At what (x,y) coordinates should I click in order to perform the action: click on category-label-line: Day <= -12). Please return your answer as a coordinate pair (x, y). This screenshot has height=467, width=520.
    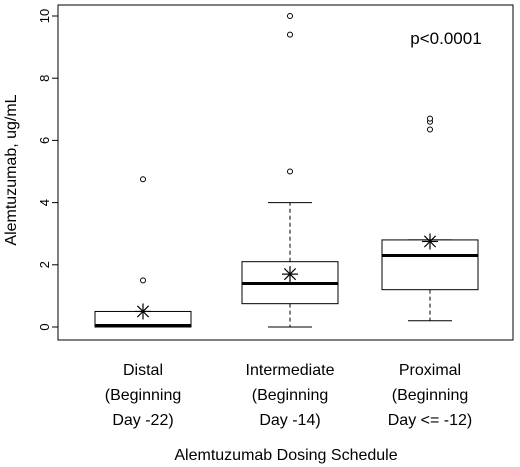
    Looking at the image, I should click on (430, 420).